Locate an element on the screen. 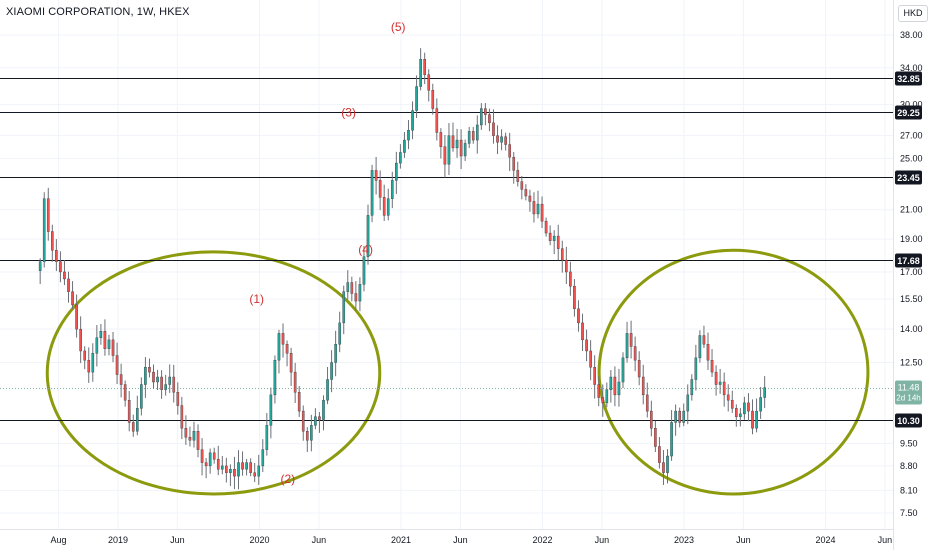  wave-label: (3) is located at coordinates (348, 113).